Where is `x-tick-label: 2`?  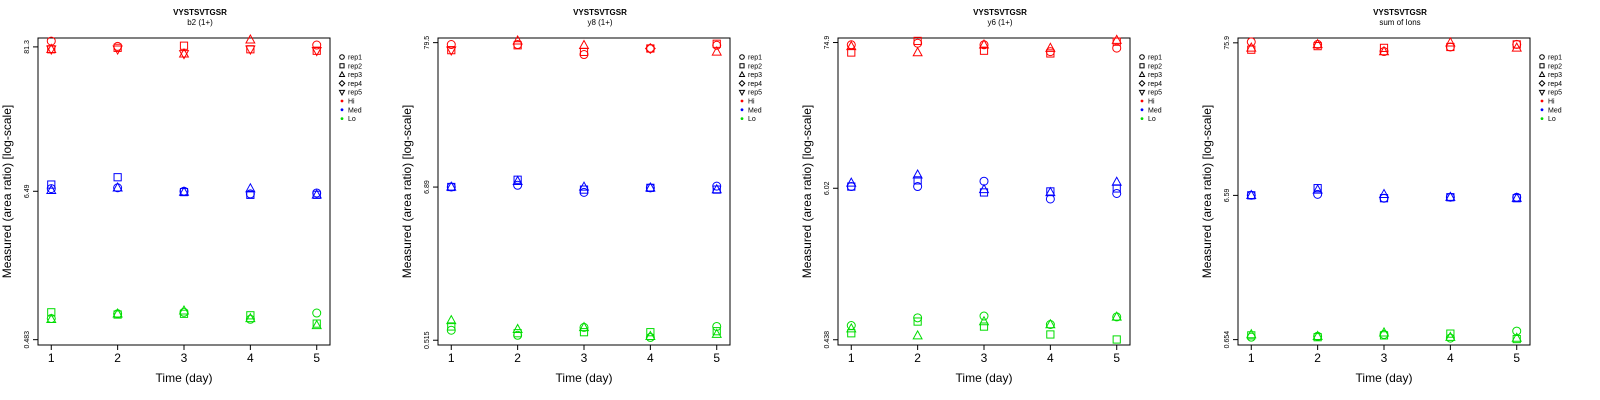
x-tick-label: 2 is located at coordinates (917, 358).